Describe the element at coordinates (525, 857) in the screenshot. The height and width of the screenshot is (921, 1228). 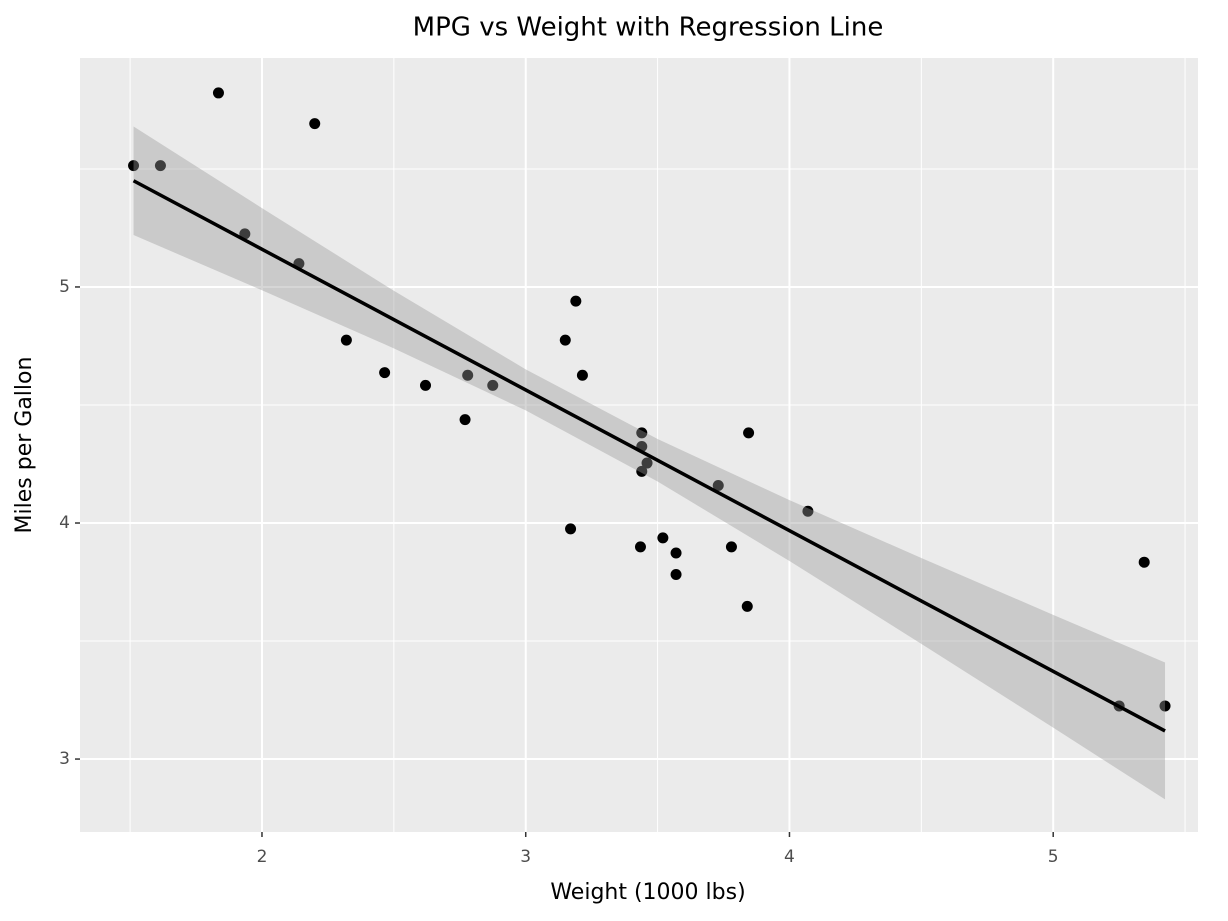
I see `x-tick-label: 3` at that location.